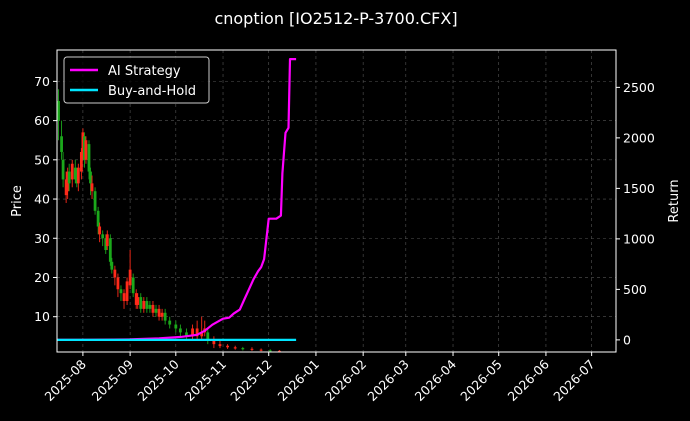 This screenshot has height=421, width=690. What do you see at coordinates (388, 381) in the screenshot?
I see `x-tick-label: 2026-03` at bounding box center [388, 381].